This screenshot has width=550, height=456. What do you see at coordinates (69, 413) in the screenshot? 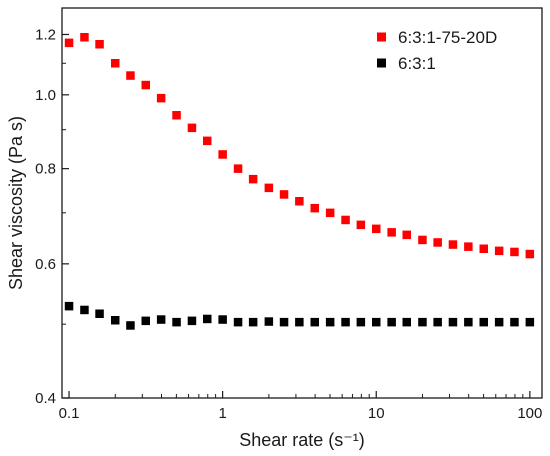
I see `x-tick-label: 0.1` at bounding box center [69, 413].